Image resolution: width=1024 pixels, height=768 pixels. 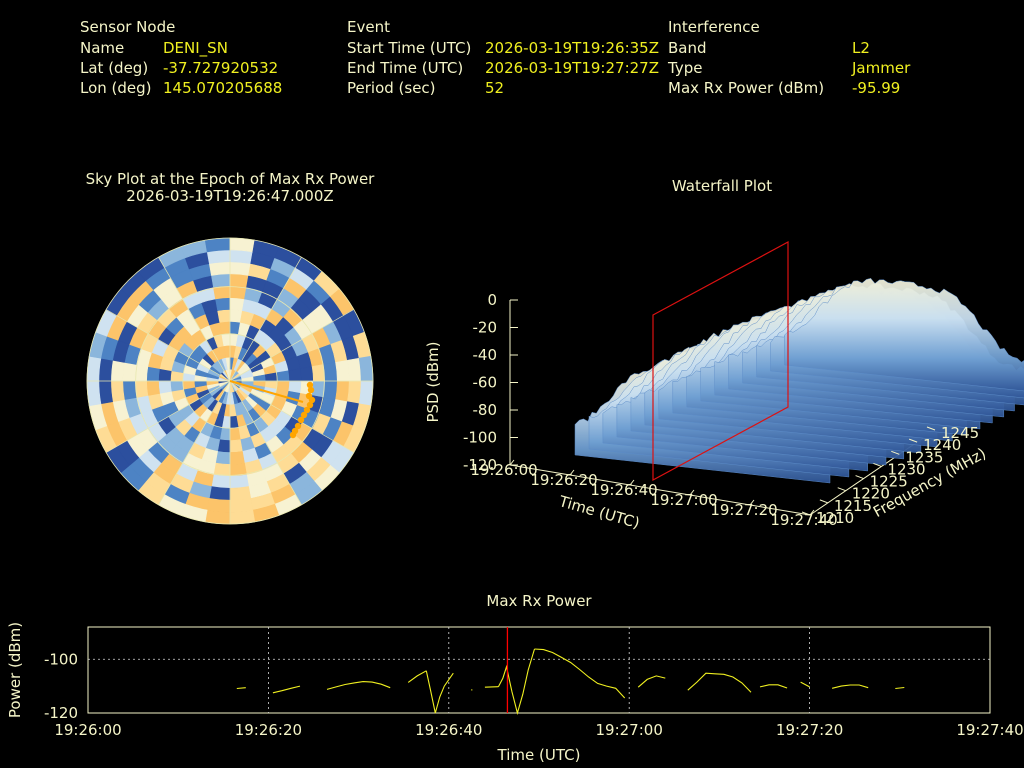 I want to click on waterfall-z-tick-label: -60, so click(x=485, y=383).